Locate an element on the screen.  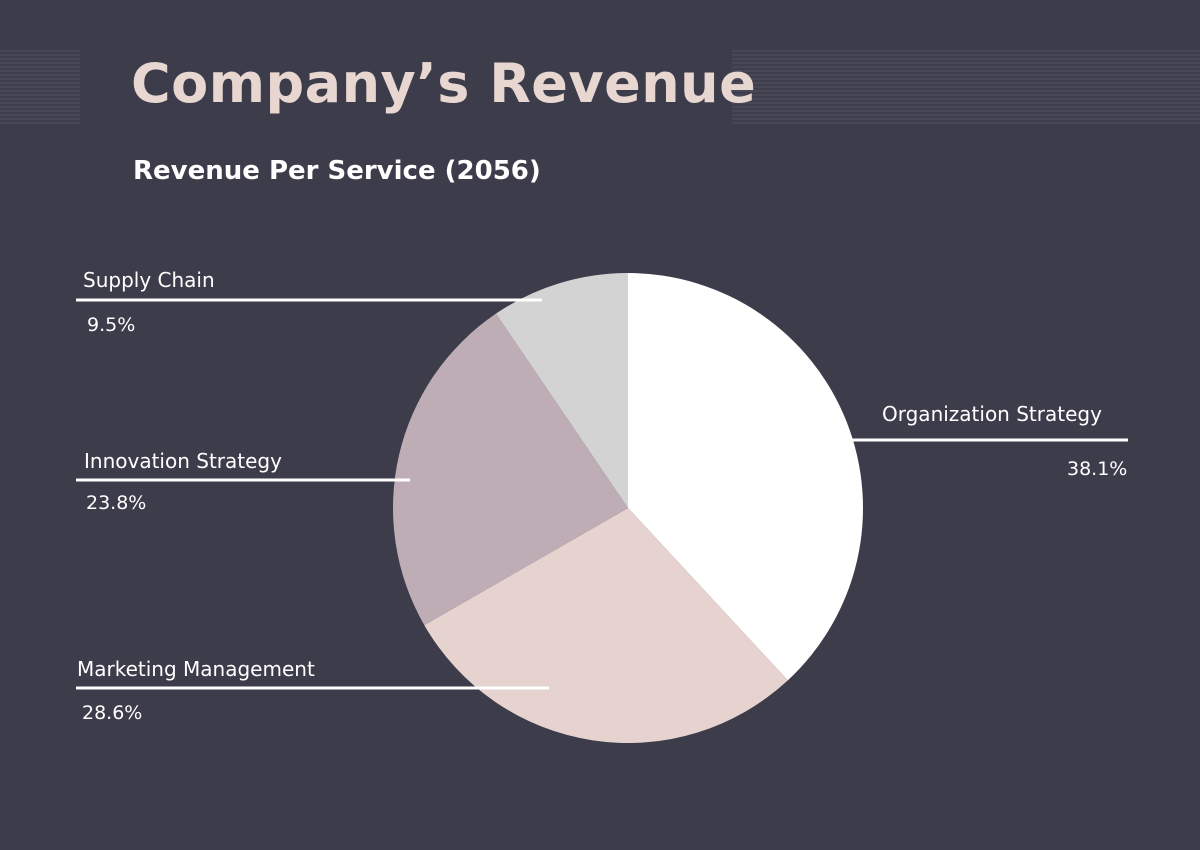
chart-title: Company’s Revenue is located at coordinates (444, 83).